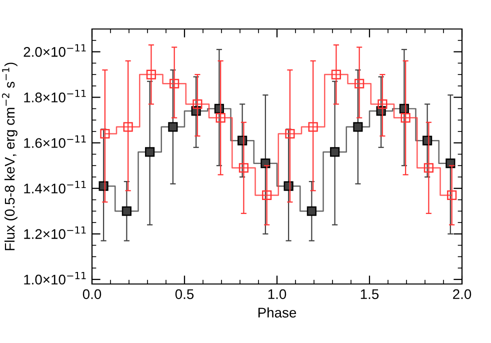 Image resolution: width=491 pixels, height=343 pixels. Describe the element at coordinates (55, 50) in the screenshot. I see `y-tick-label: 2.0×10$^{−11}$` at that location.